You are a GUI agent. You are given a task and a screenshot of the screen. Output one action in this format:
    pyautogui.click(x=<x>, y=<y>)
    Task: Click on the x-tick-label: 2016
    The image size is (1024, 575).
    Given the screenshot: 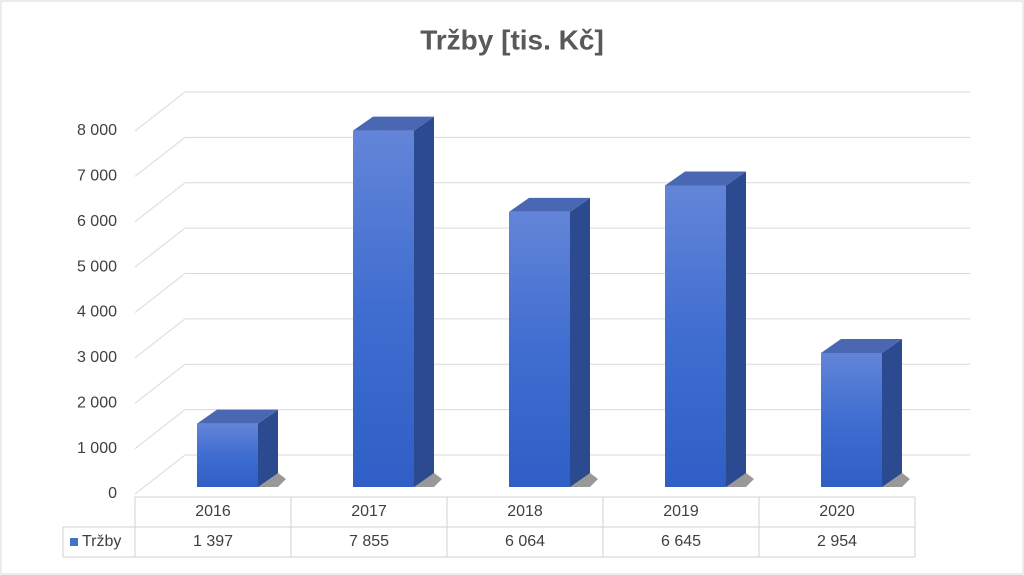 What is the action you would take?
    pyautogui.click(x=213, y=511)
    